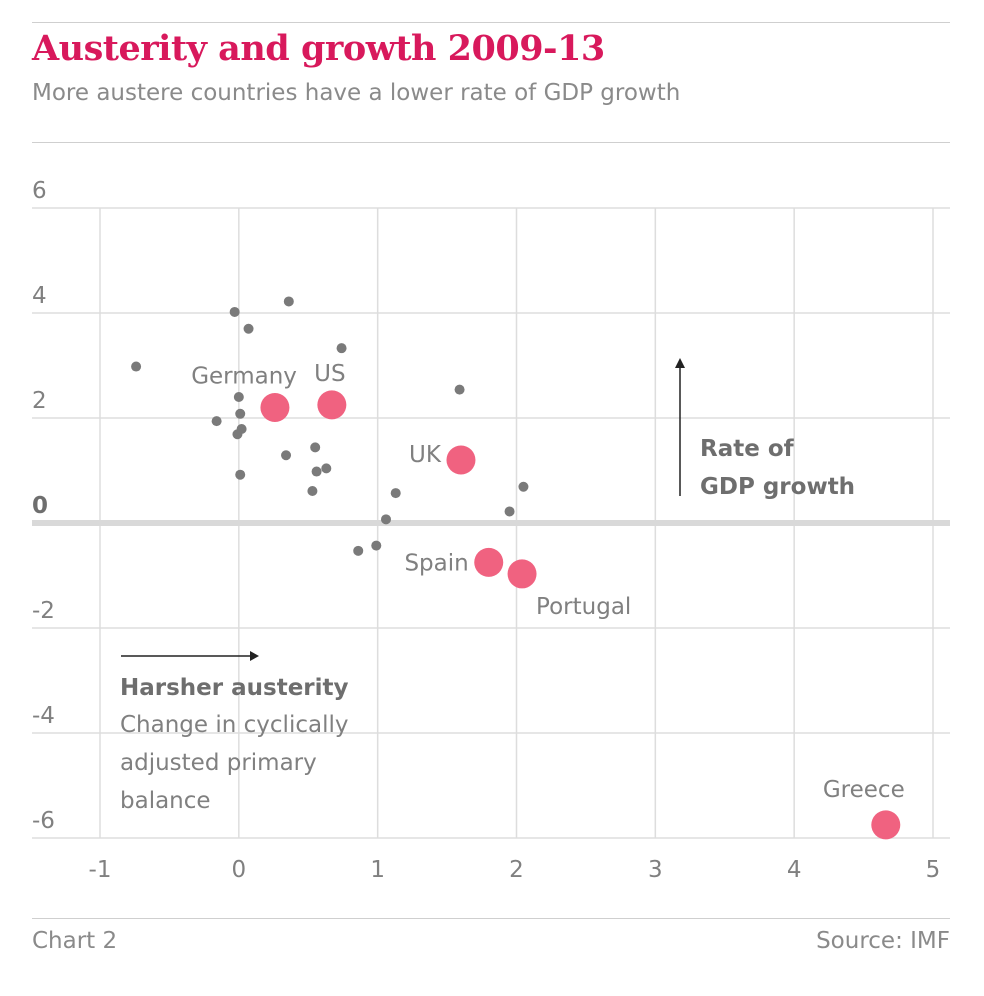  What do you see at coordinates (40, 506) in the screenshot?
I see `y-tick-label: 0` at bounding box center [40, 506].